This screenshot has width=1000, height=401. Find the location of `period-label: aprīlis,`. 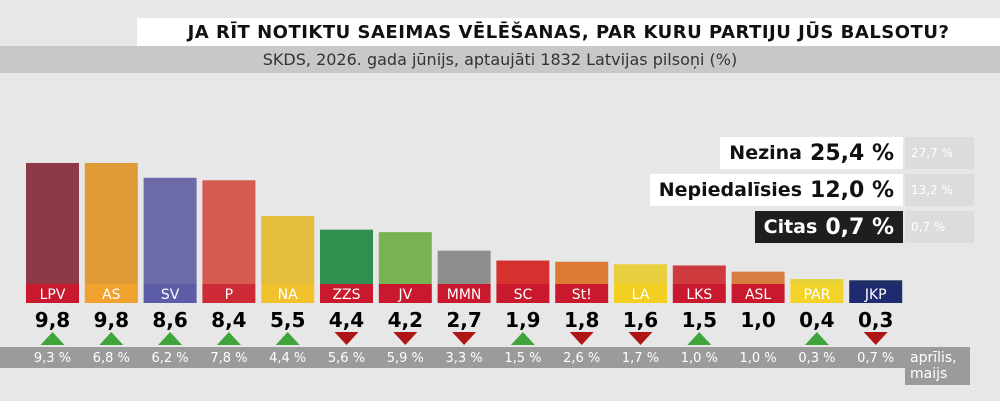

period-label: aprīlis, is located at coordinates (933, 358).